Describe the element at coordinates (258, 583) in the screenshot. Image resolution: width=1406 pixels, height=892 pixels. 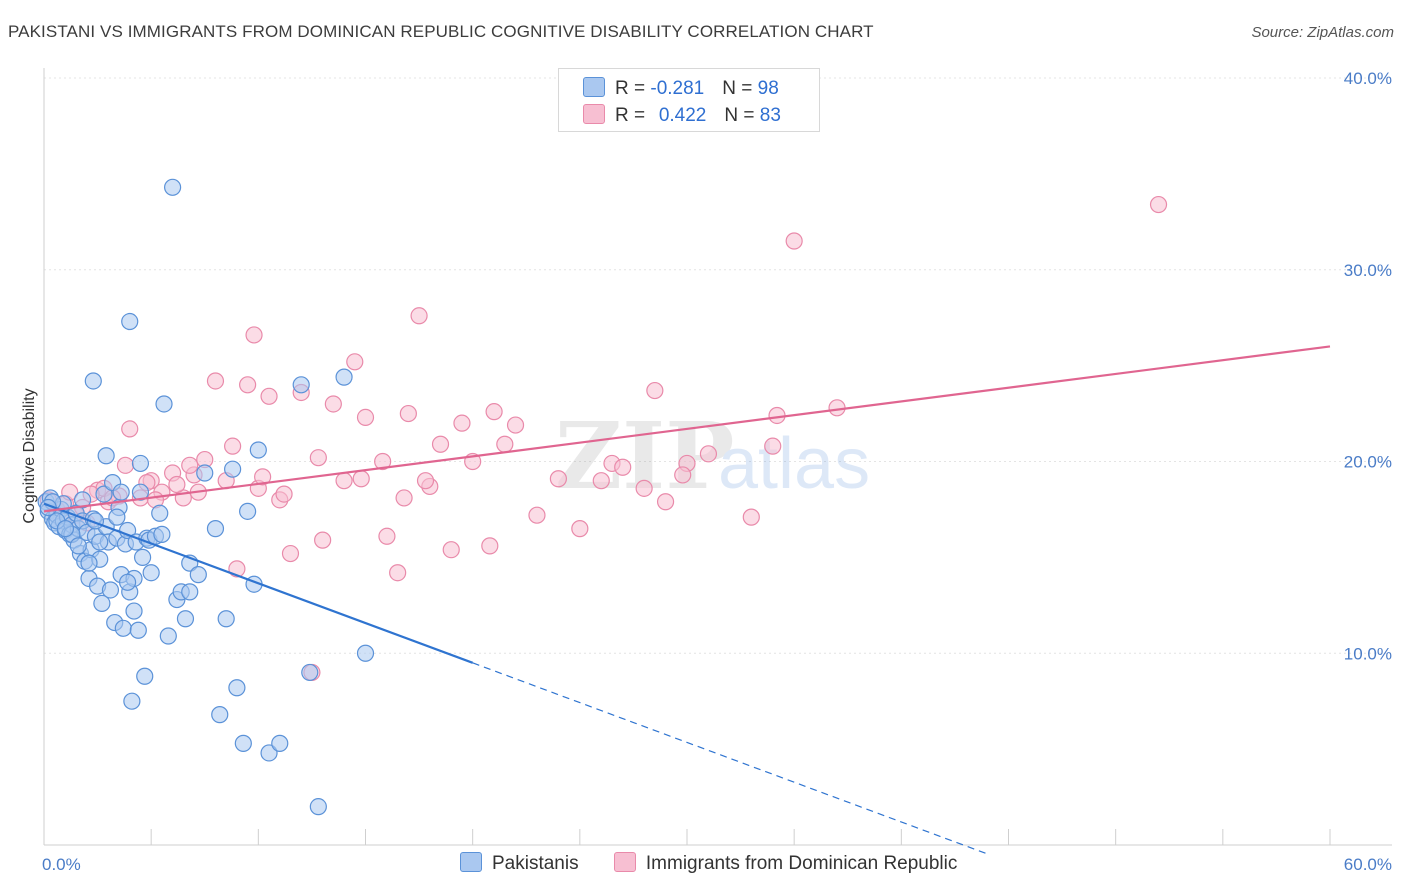
I see `pakistani-trend-line` at that location.